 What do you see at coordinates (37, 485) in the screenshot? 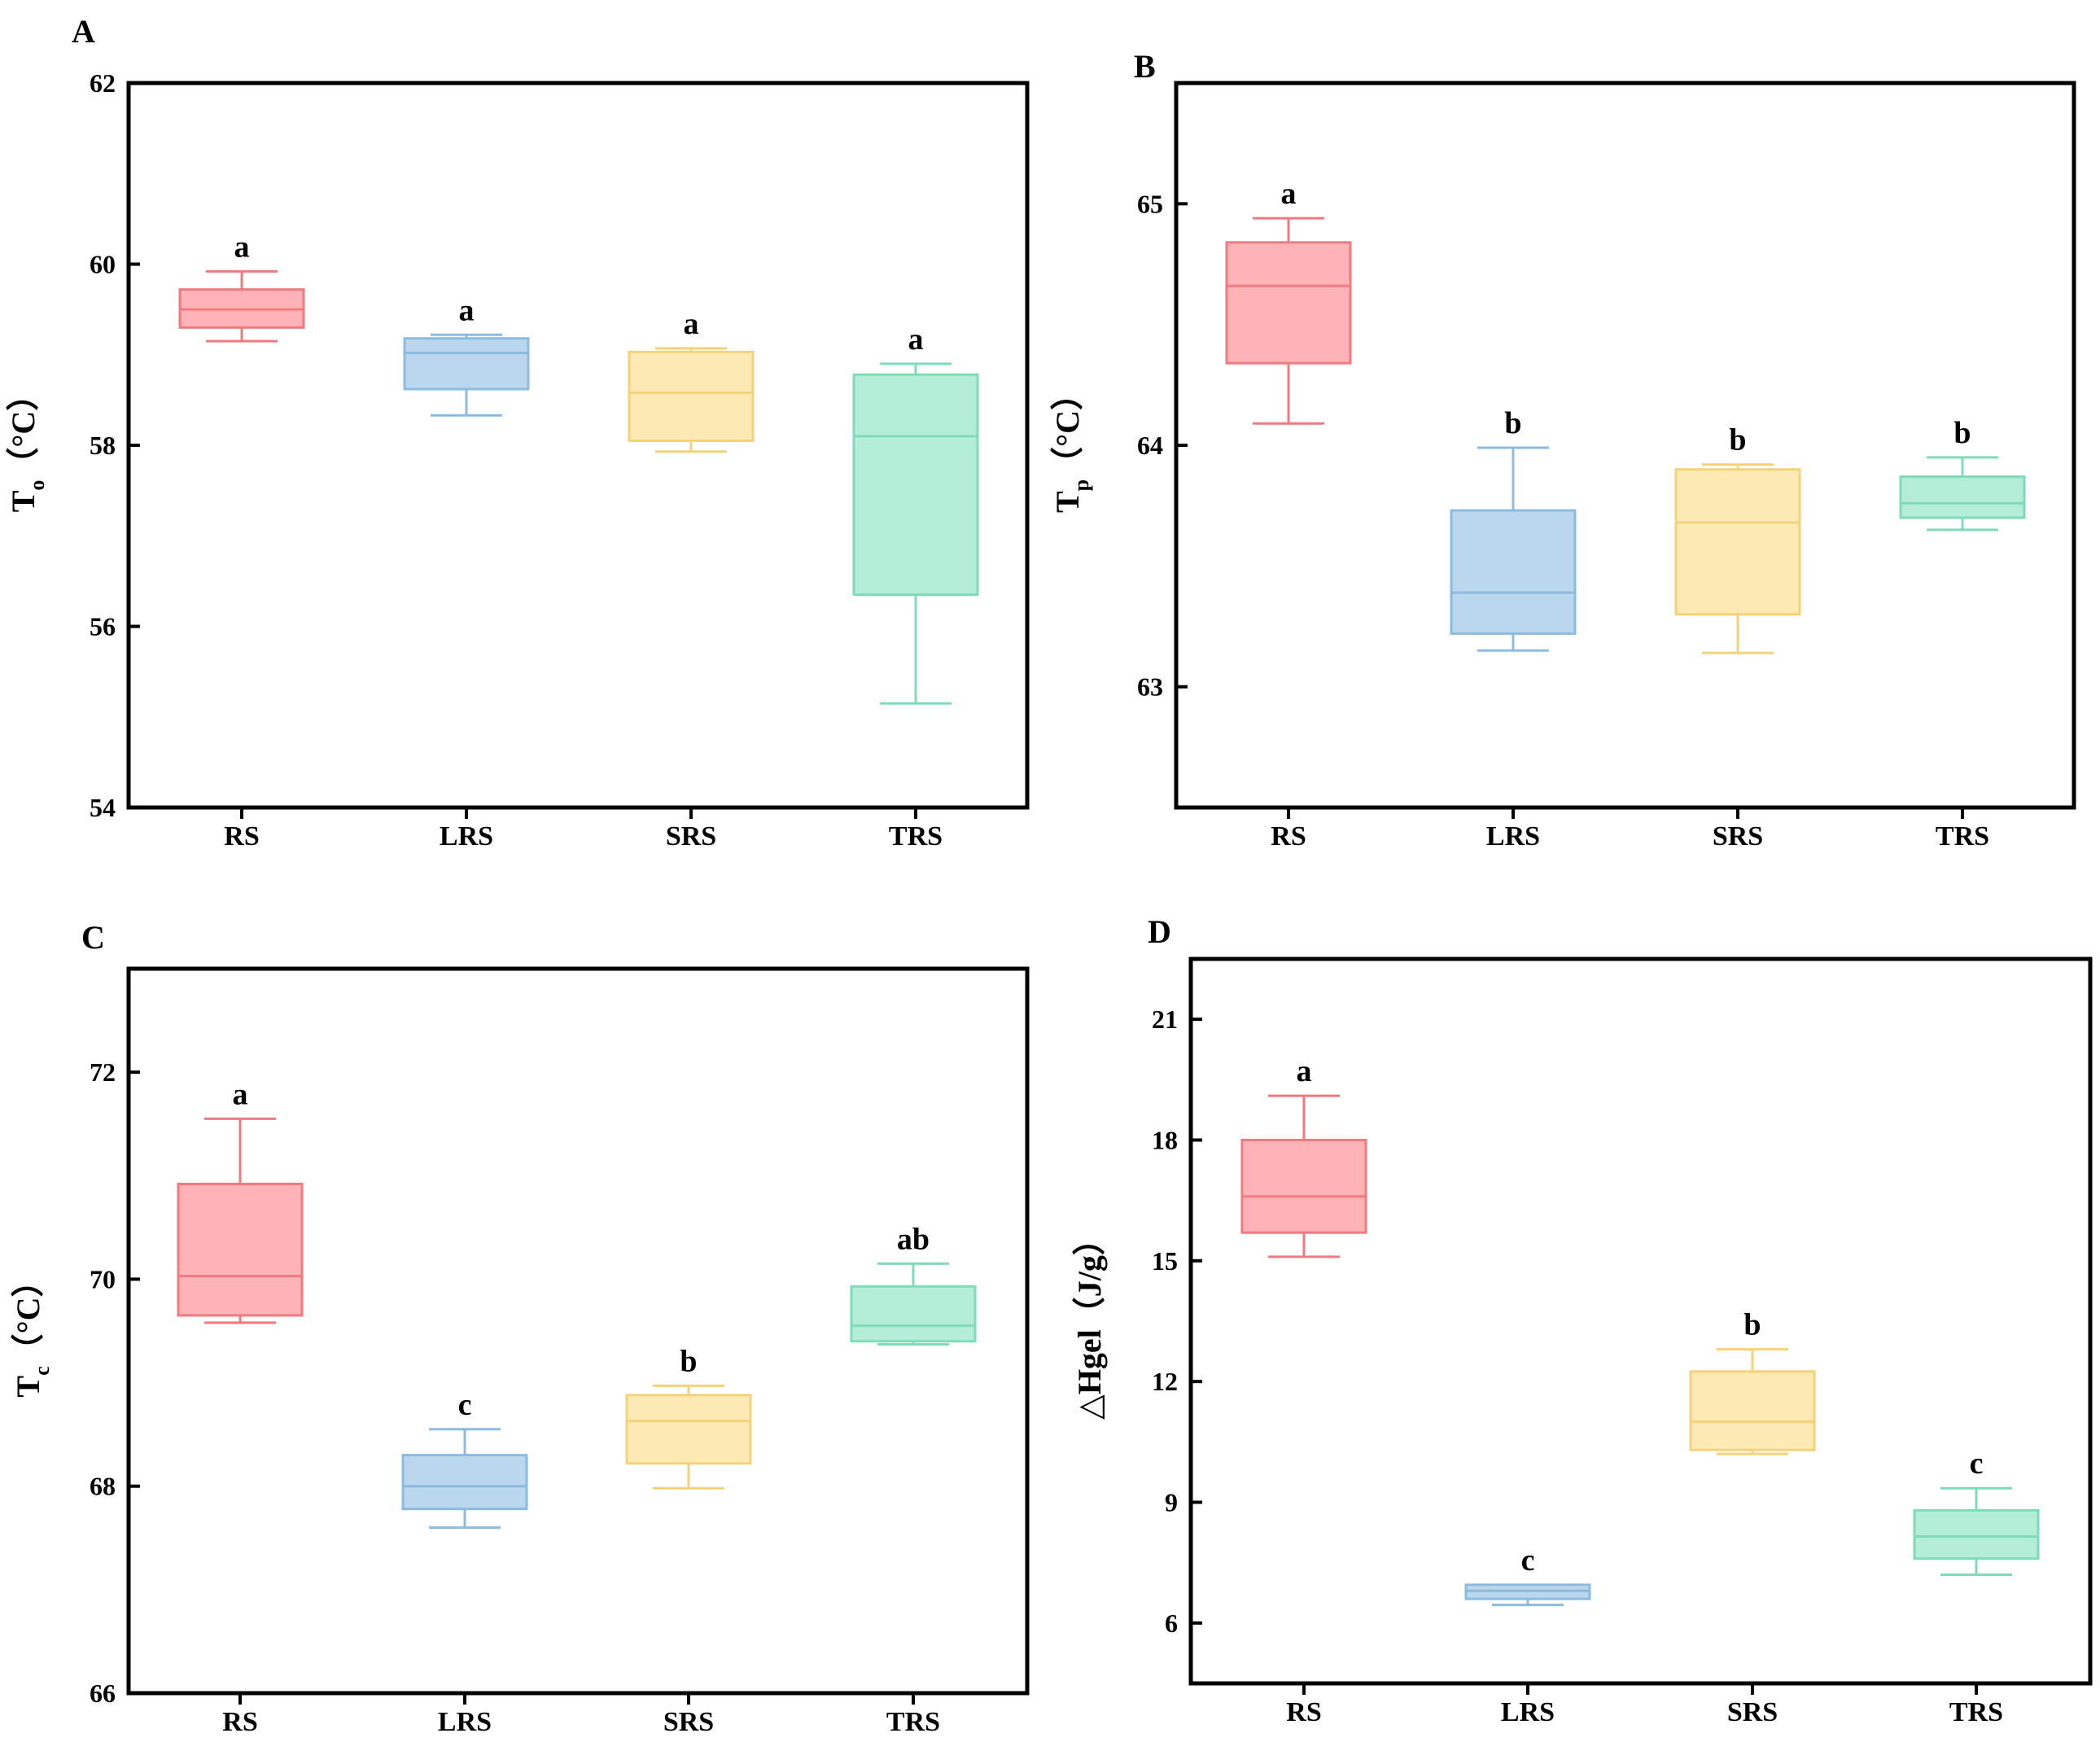
I see `y-axis-label-subscript: o` at bounding box center [37, 485].